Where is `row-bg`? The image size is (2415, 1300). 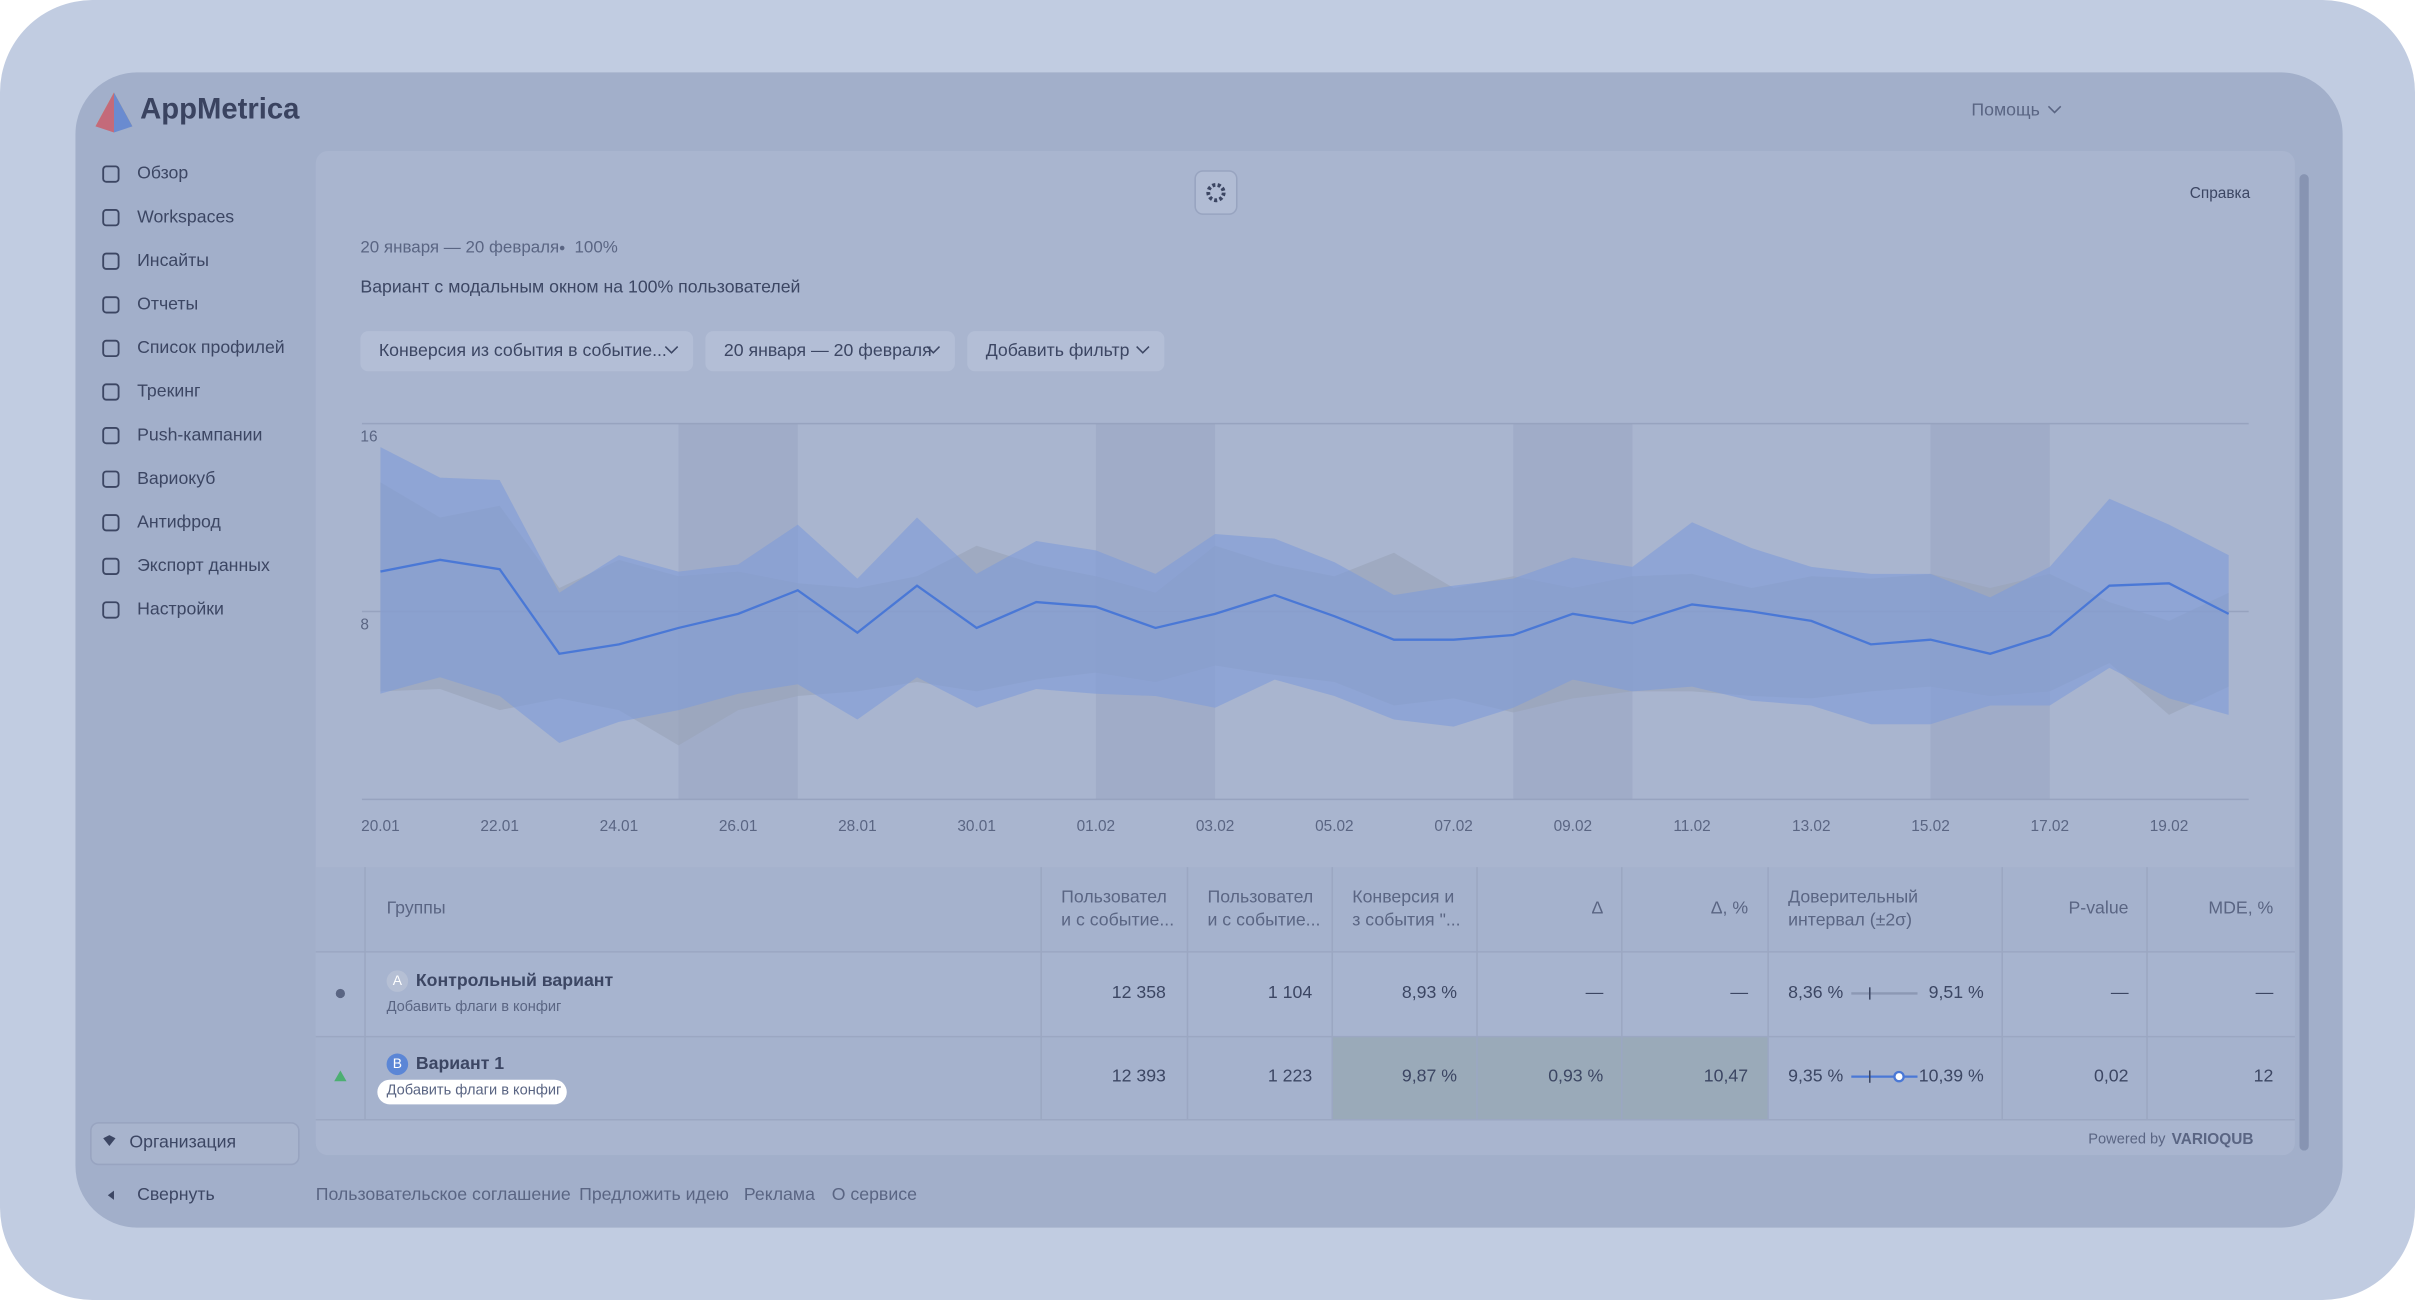 row-bg is located at coordinates (1305, 994).